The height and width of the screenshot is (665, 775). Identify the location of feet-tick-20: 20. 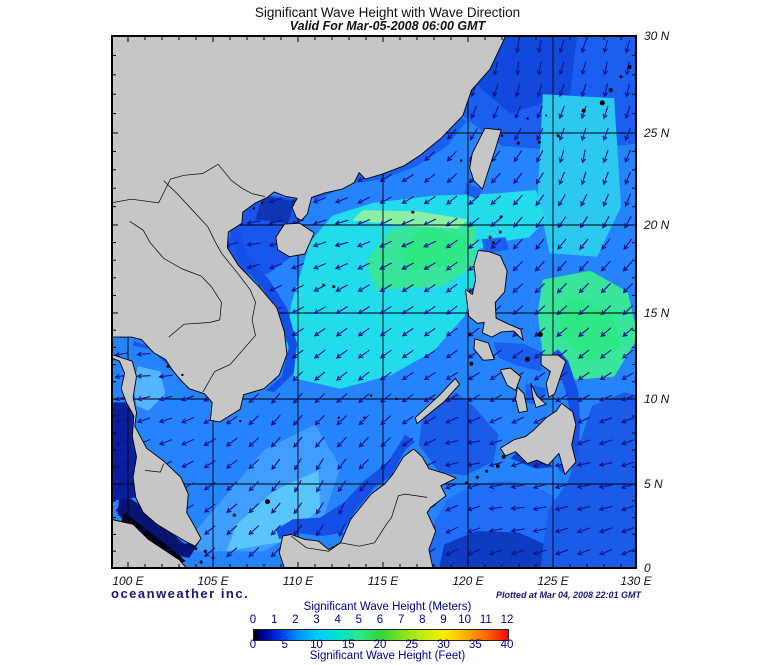
(380, 645).